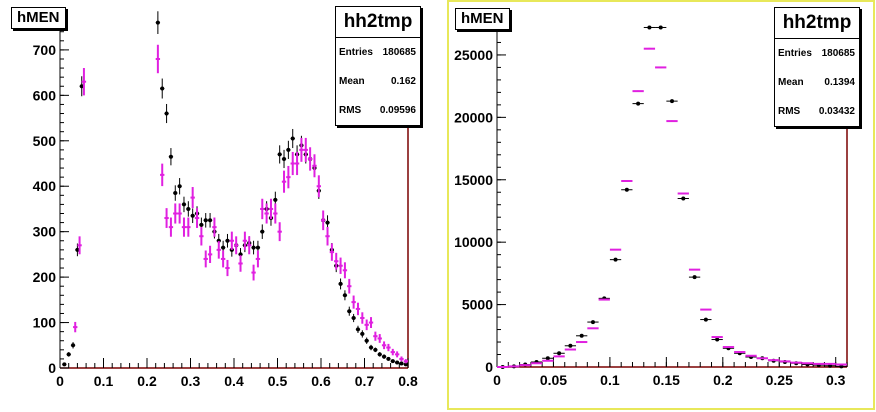 This screenshot has height=412, width=876. Describe the element at coordinates (473, 55) in the screenshot. I see `y-tick-label: 25000` at that location.